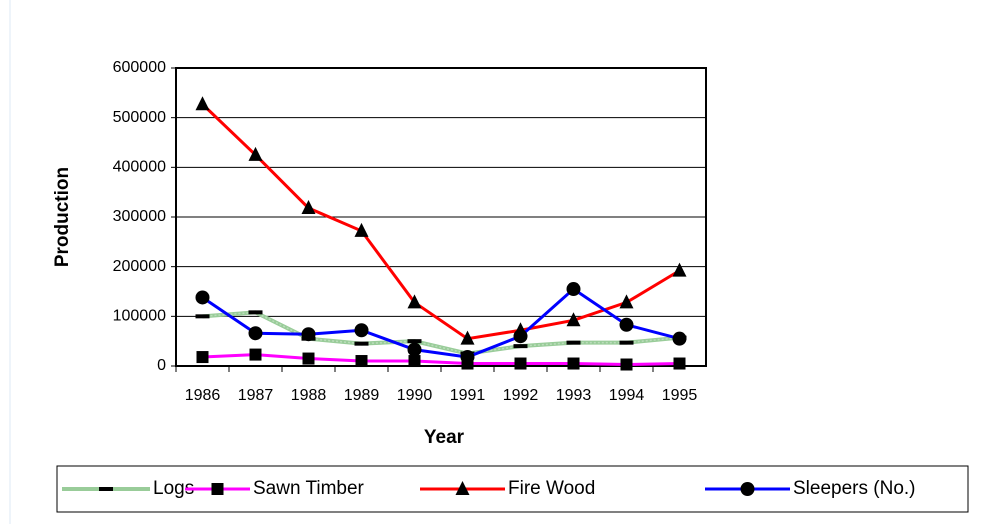 This screenshot has height=529, width=986. I want to click on x-tick-label: 1993, so click(574, 395).